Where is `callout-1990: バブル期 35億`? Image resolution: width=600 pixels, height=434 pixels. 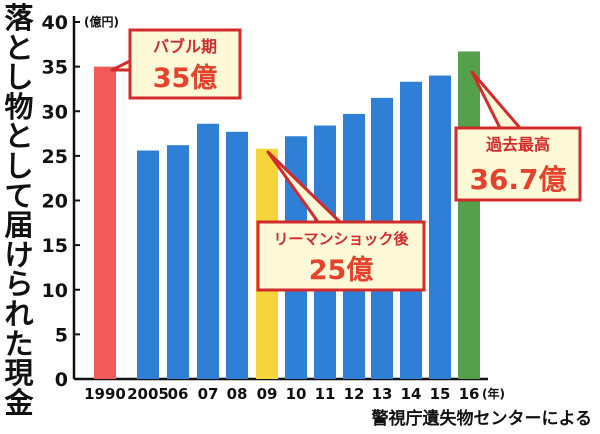 callout-1990: バブル期 35億 is located at coordinates (176, 64).